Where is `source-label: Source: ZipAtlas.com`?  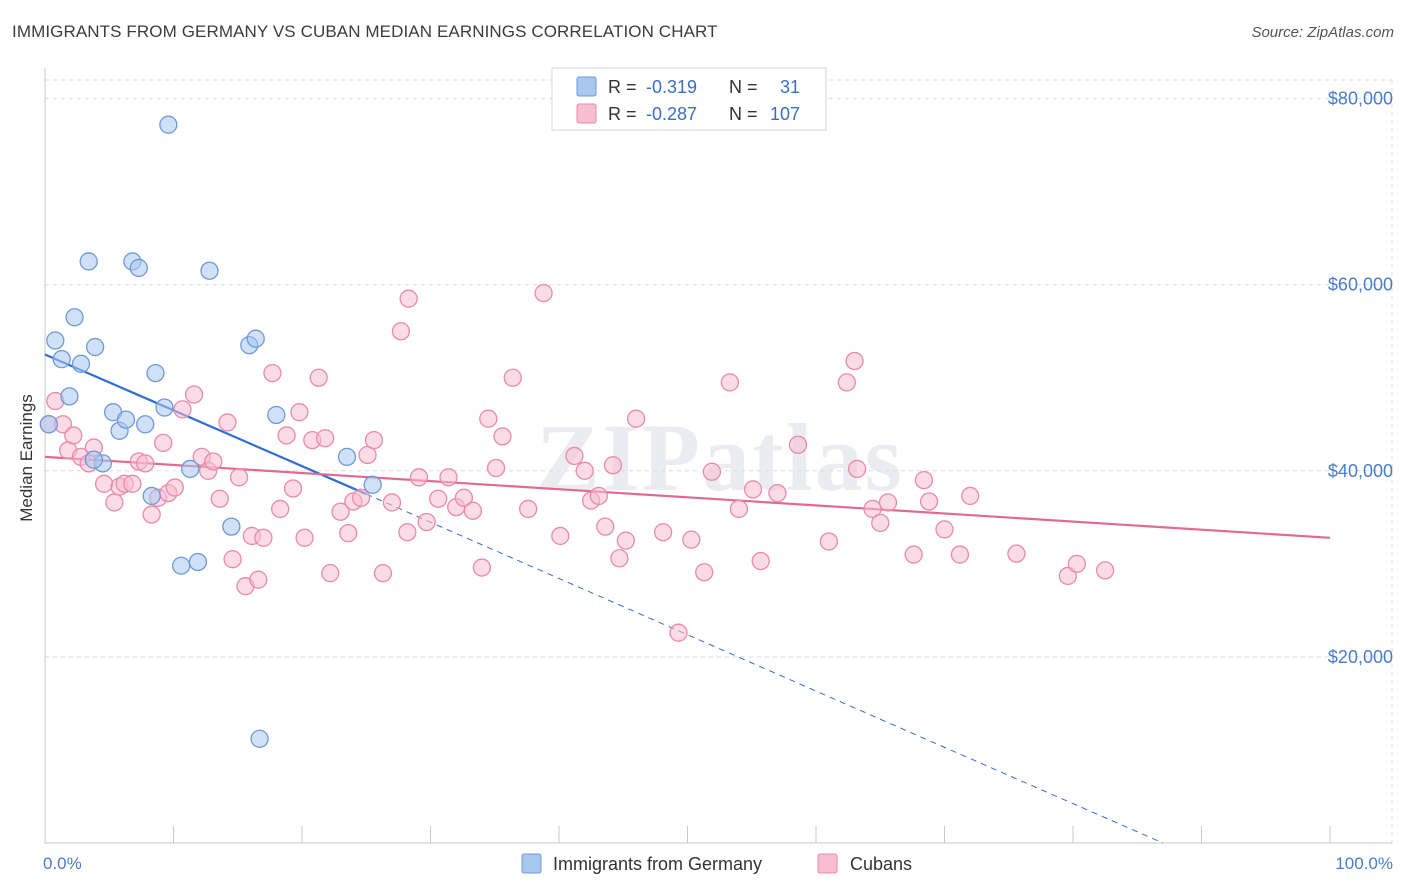
source-label: Source: ZipAtlas.com is located at coordinates (1322, 32).